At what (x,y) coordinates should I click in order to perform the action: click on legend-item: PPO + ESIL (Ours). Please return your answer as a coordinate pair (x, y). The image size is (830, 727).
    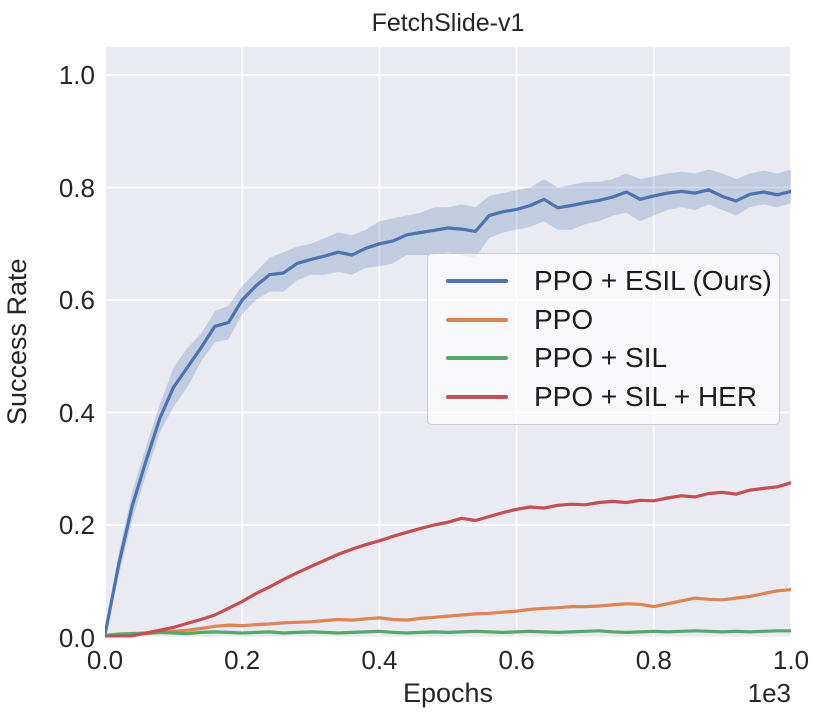
    Looking at the image, I should click on (609, 281).